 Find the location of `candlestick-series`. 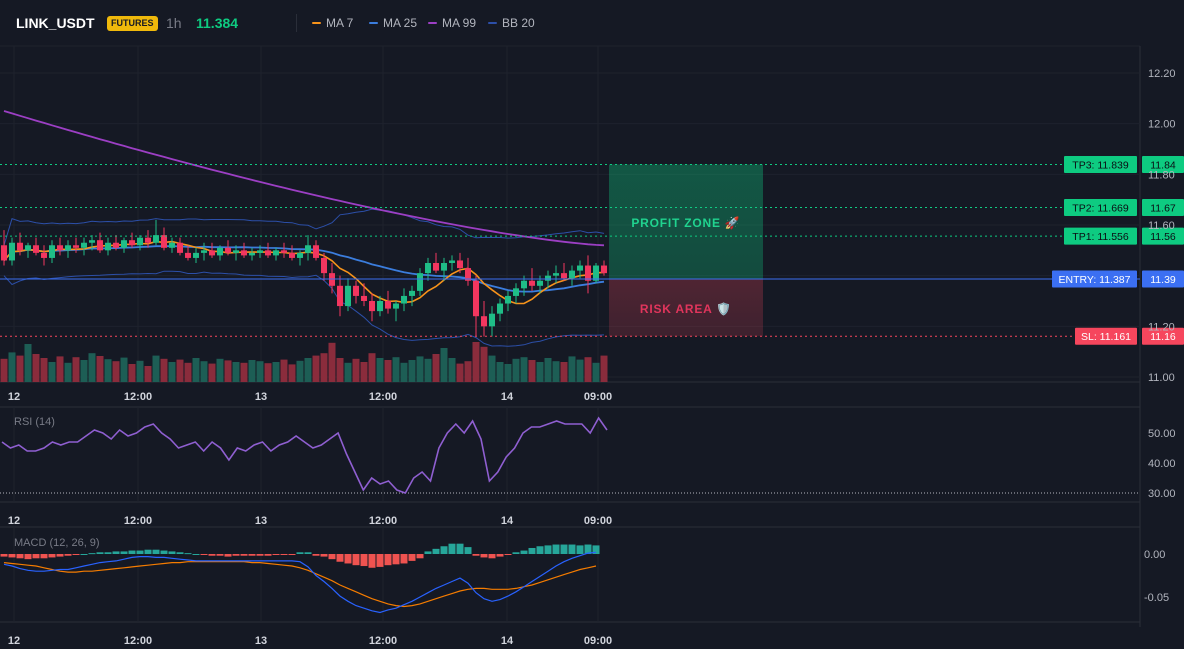

candlestick-series is located at coordinates (304, 278).